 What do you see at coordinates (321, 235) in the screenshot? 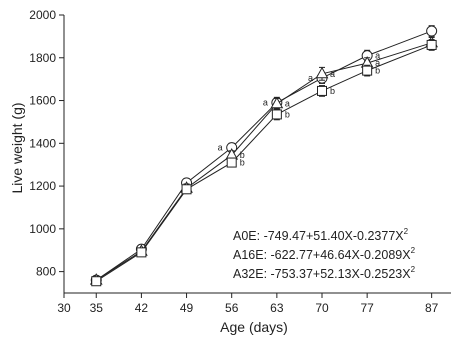
I see `equation-line: A0E: -749.47+51.40X-0.2377X2` at bounding box center [321, 235].